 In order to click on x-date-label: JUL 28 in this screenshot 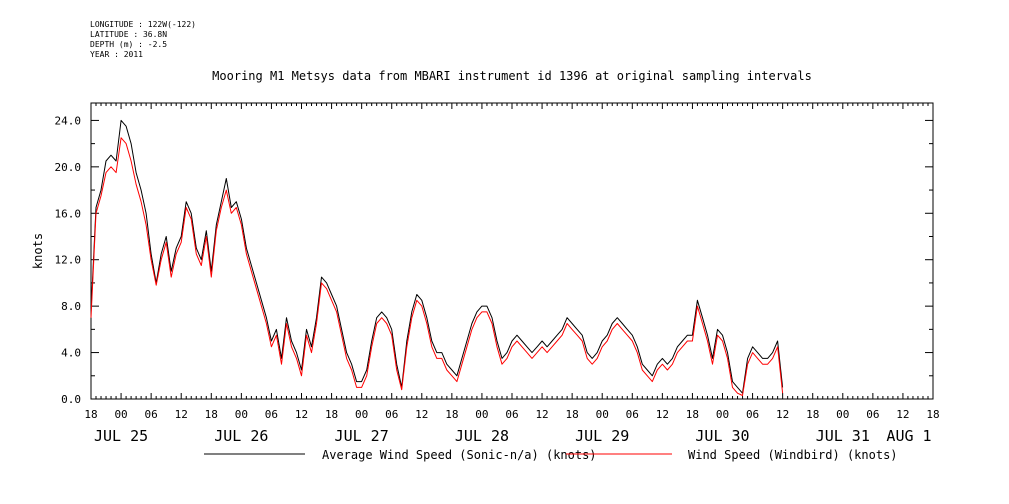, I will do `click(482, 436)`.